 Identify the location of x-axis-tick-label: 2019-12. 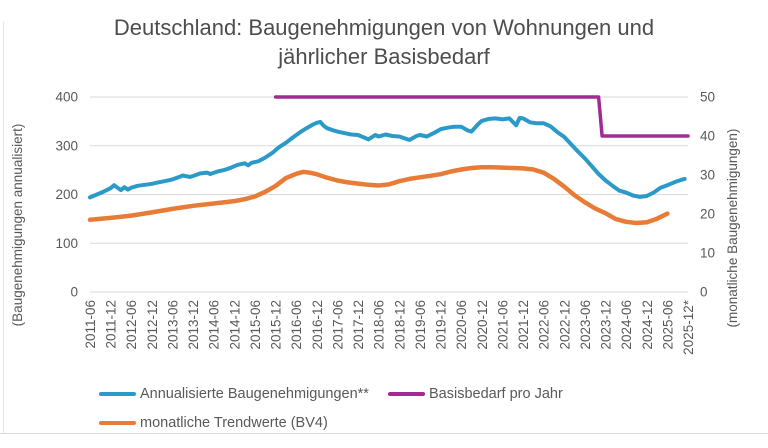
(441, 325).